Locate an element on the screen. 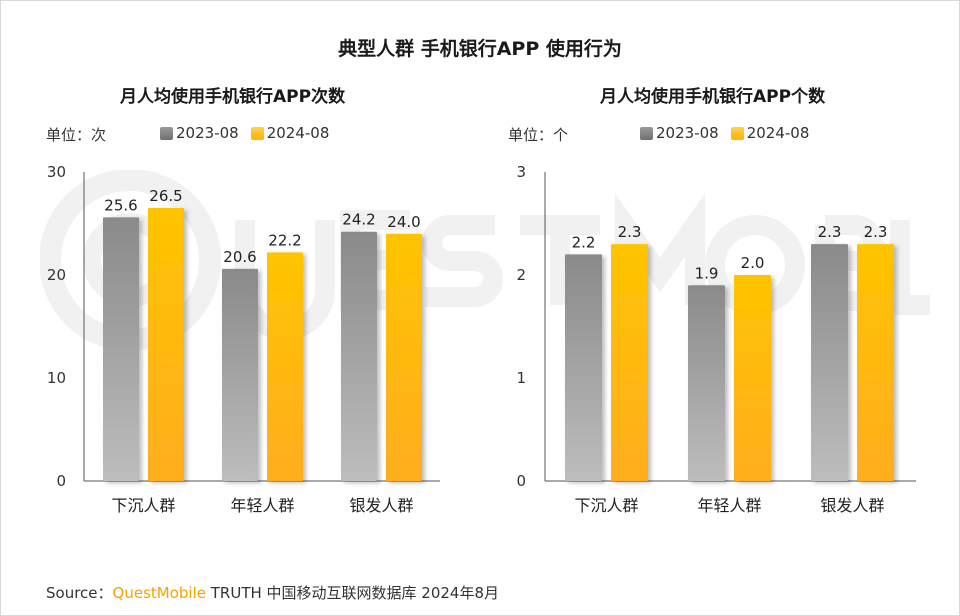 The height and width of the screenshot is (616, 960). y-tick-label: 20 is located at coordinates (56, 275).